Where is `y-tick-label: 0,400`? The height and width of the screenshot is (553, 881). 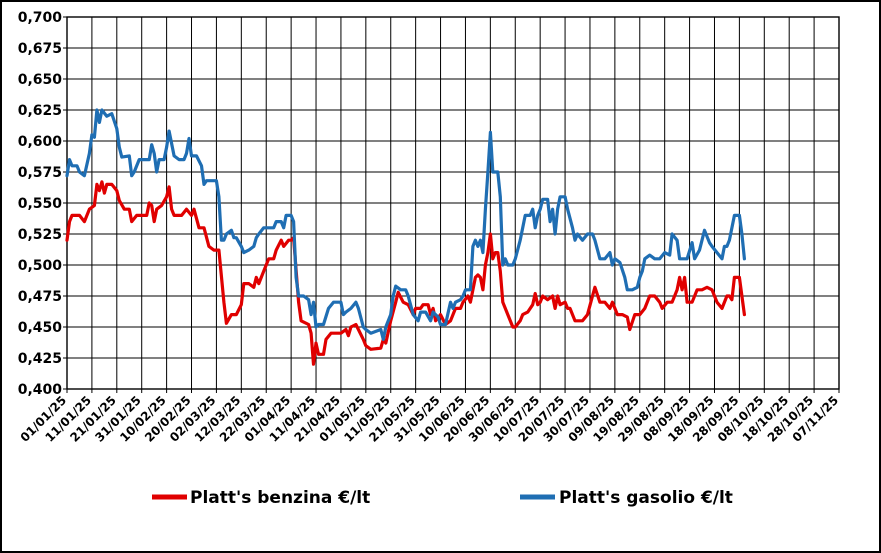 y-tick-label: 0,400 is located at coordinates (40, 390).